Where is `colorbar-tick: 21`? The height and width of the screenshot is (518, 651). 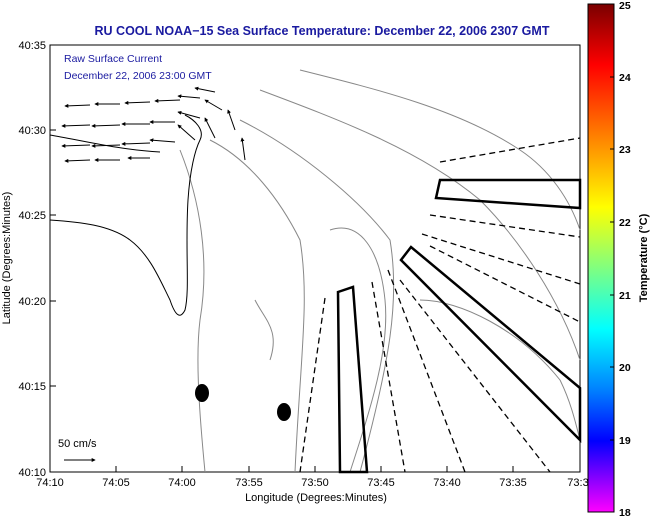 colorbar-tick: 21 is located at coordinates (625, 296).